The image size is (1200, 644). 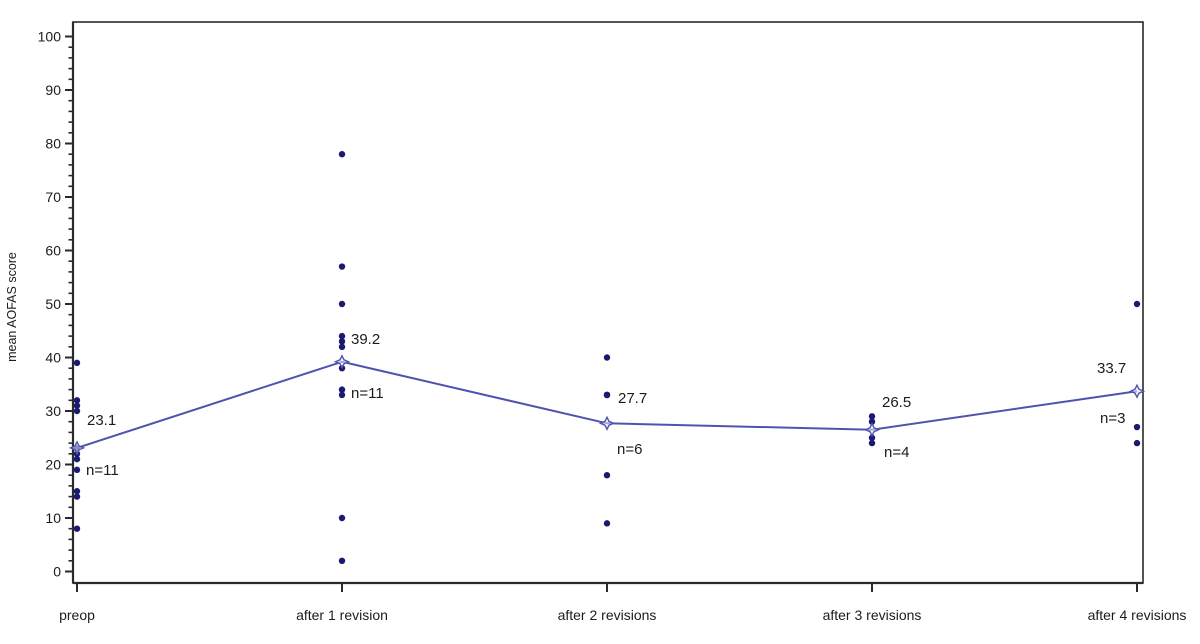 What do you see at coordinates (53, 197) in the screenshot?
I see `y-tick-label: 70` at bounding box center [53, 197].